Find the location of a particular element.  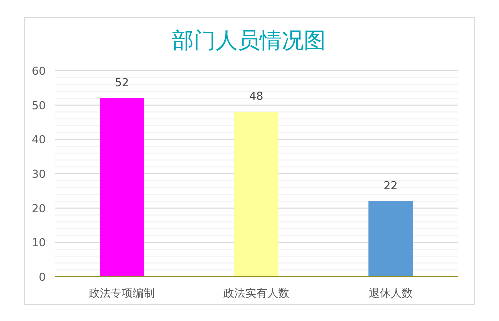

y-tick-label: 0 is located at coordinates (42, 277).